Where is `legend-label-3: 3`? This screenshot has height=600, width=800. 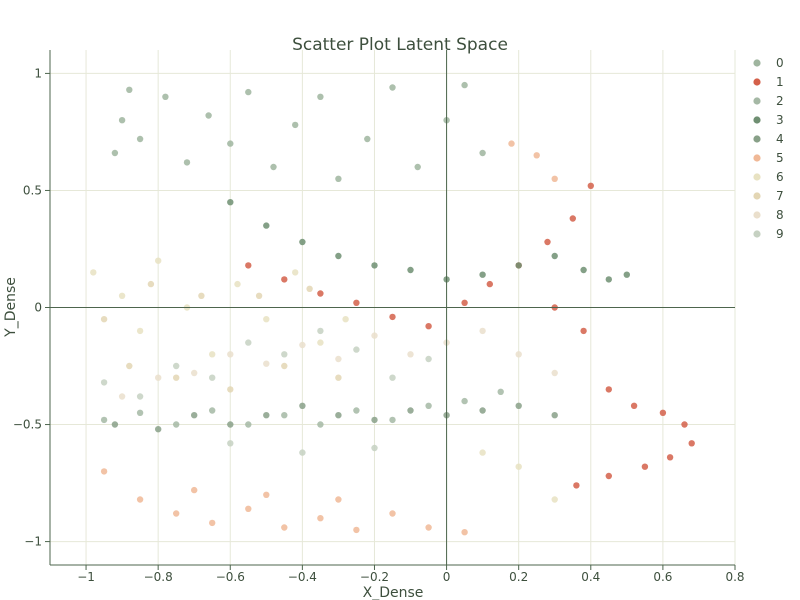 legend-label-3: 3 is located at coordinates (780, 120).